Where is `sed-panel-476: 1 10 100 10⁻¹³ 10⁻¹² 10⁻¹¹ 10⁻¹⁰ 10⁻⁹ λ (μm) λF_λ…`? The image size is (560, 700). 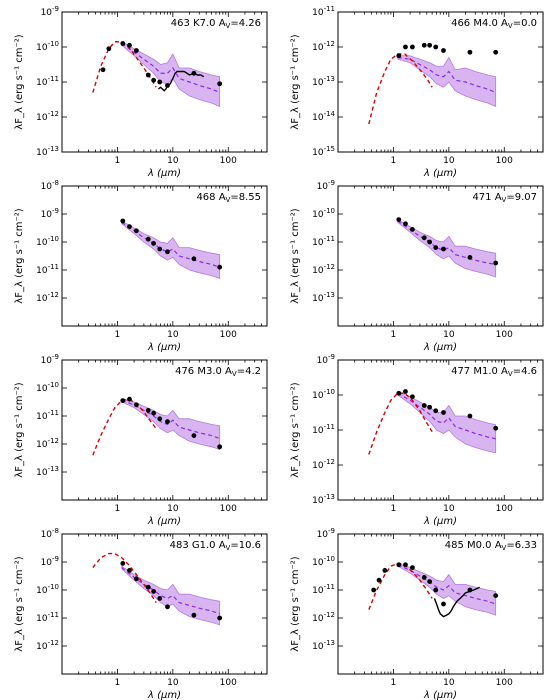 sed-panel-476: 1 10 100 10⁻¹³ 10⁻¹² 10⁻¹¹ 10⁻¹⁰ 10⁻⁹ λ (μm) λF_λ… is located at coordinates (141, 440).